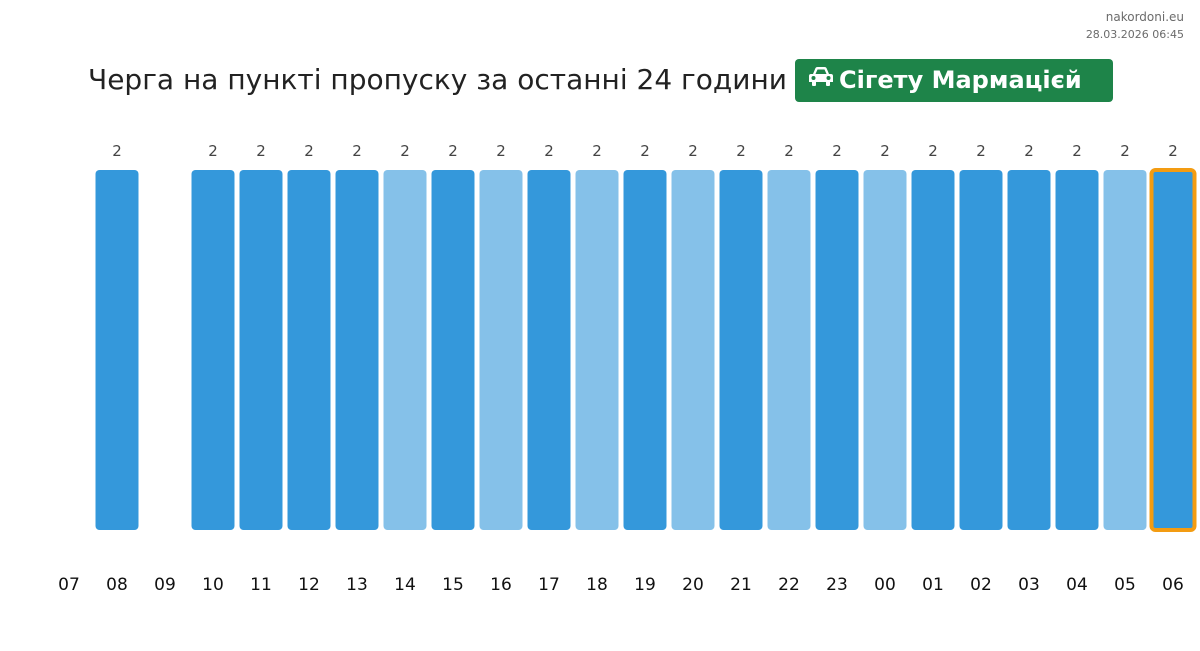 The height and width of the screenshot is (651, 1200). I want to click on site-name: nakordoni.eu, so click(1144, 17).